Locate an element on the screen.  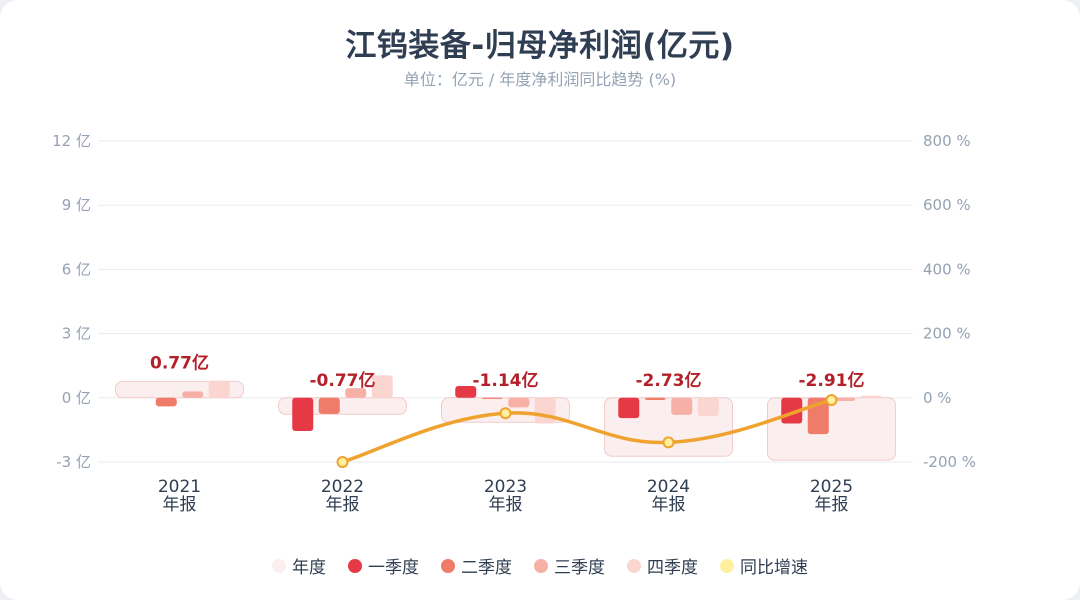
annual-value-label: 0.77亿 is located at coordinates (179, 362).